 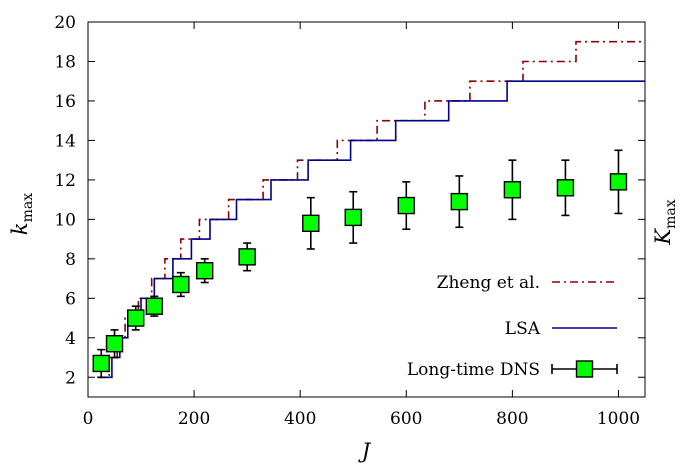 I want to click on y-tick-label: 18, so click(x=65, y=62).